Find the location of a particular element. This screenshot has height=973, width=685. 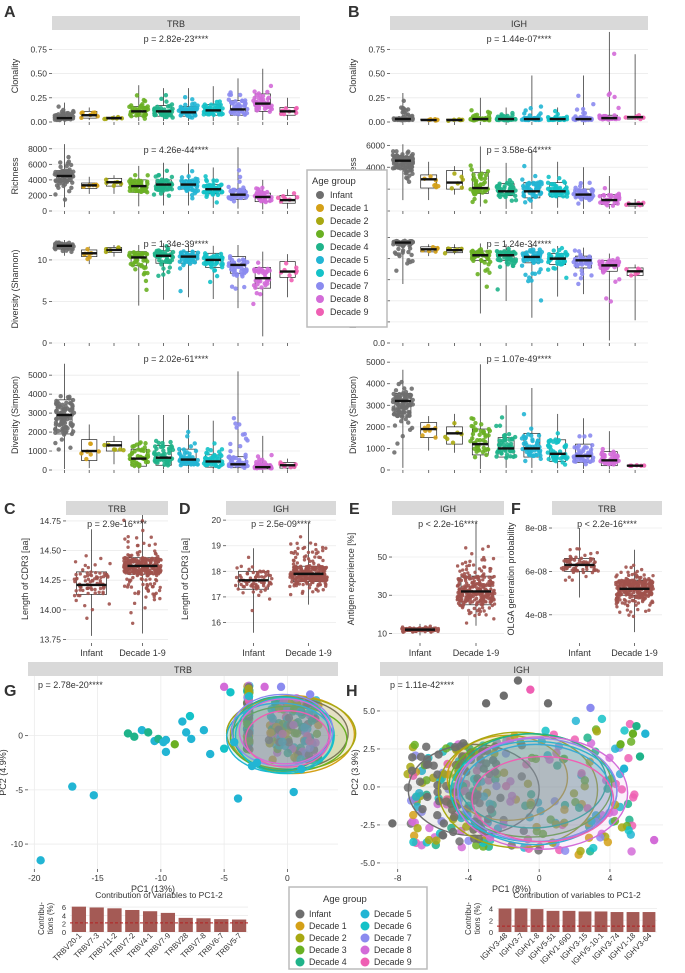

p-value: p = 2.82e-23**** is located at coordinates (176, 39).